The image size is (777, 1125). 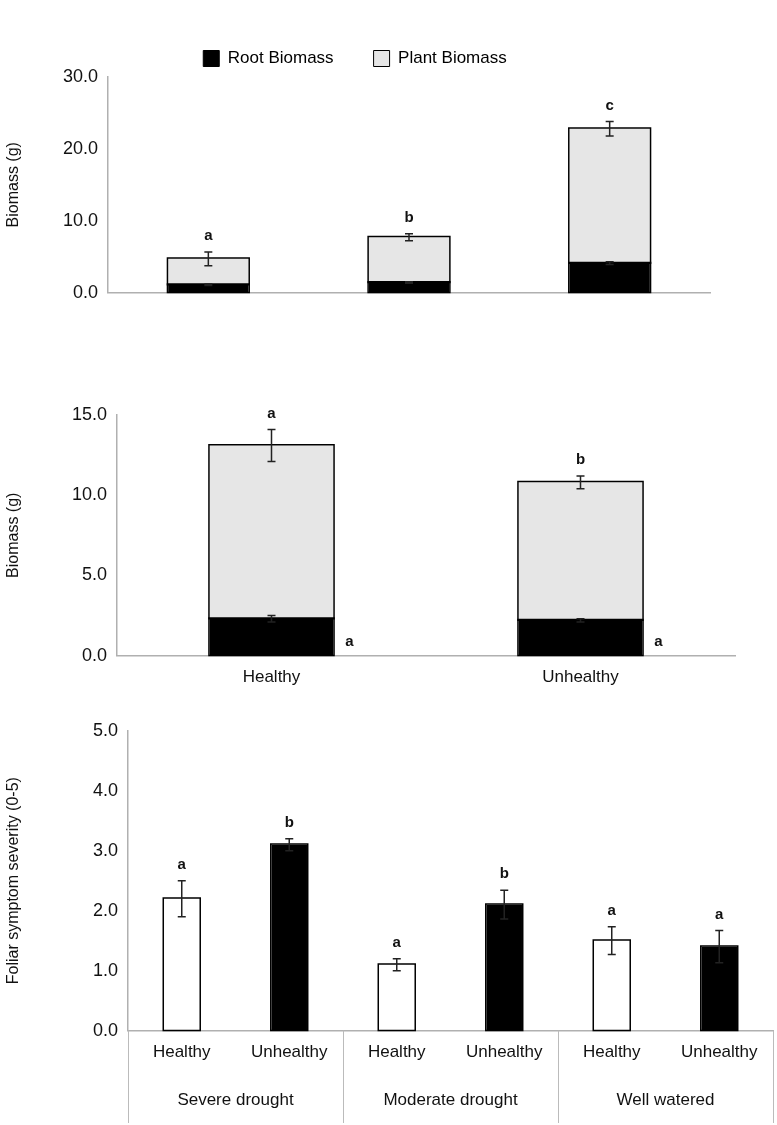 What do you see at coordinates (105, 909) in the screenshot?
I see `y-tick-label: 2.0` at bounding box center [105, 909].